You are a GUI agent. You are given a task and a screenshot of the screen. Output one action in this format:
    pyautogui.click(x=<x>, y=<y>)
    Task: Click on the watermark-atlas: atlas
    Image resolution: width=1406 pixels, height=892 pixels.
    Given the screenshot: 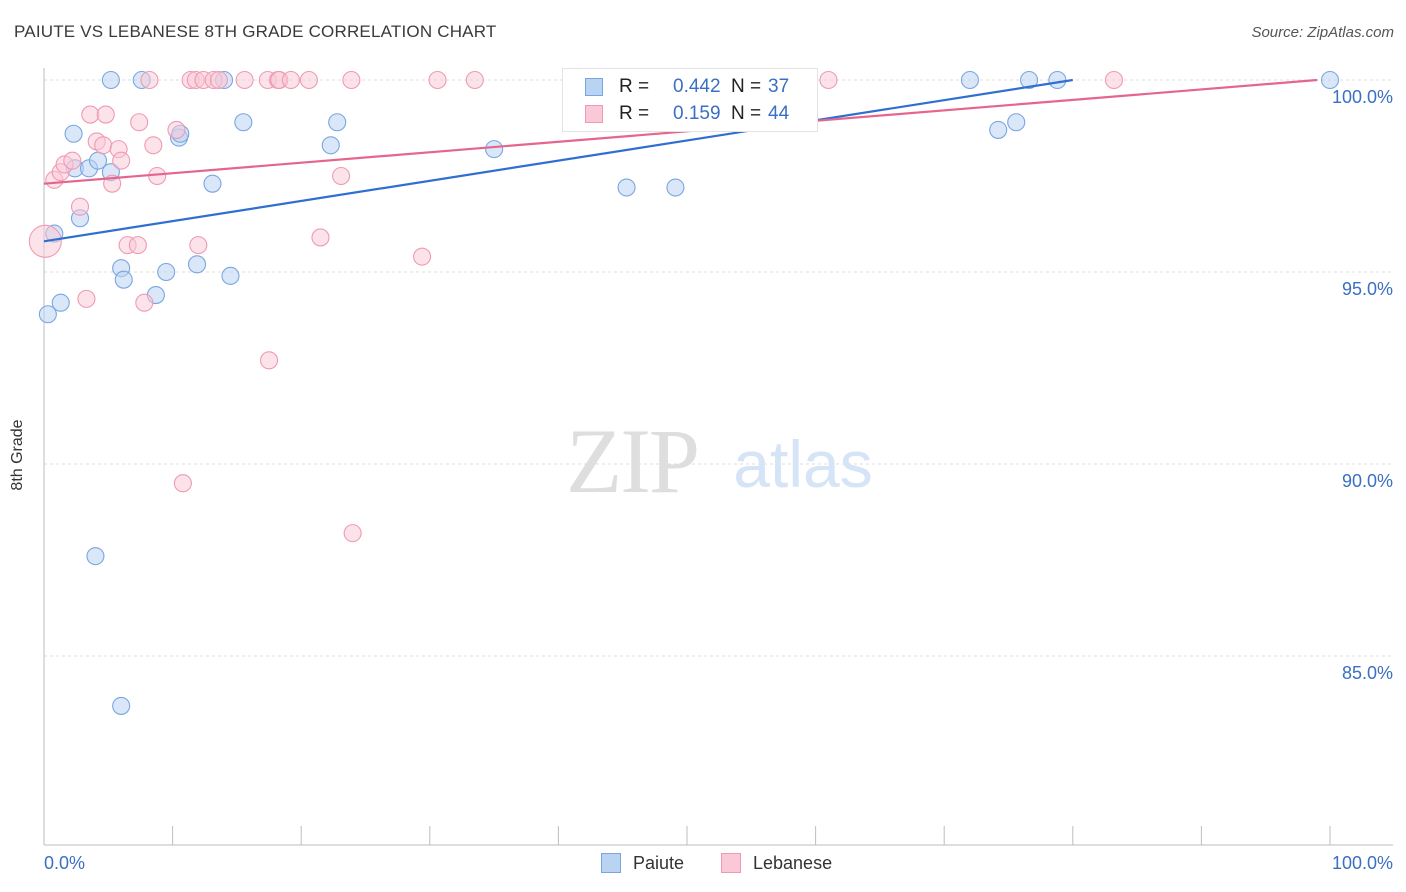 What is the action you would take?
    pyautogui.click(x=802, y=464)
    